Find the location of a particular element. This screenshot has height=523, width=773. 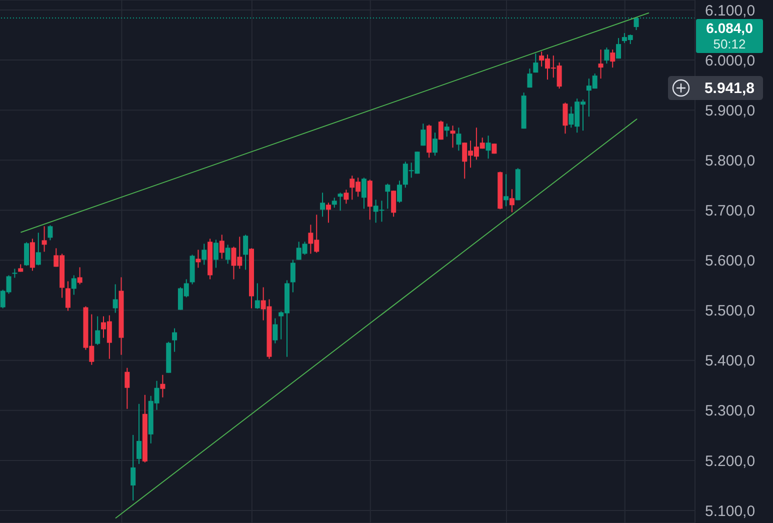

text: 50:12 is located at coordinates (729, 44).